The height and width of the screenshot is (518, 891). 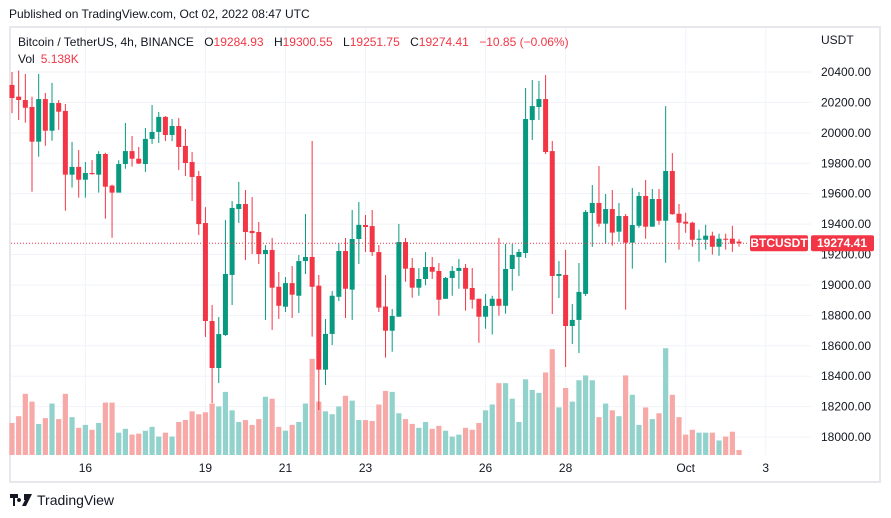 What do you see at coordinates (62, 500) in the screenshot?
I see `footer-brand: TradingView` at bounding box center [62, 500].